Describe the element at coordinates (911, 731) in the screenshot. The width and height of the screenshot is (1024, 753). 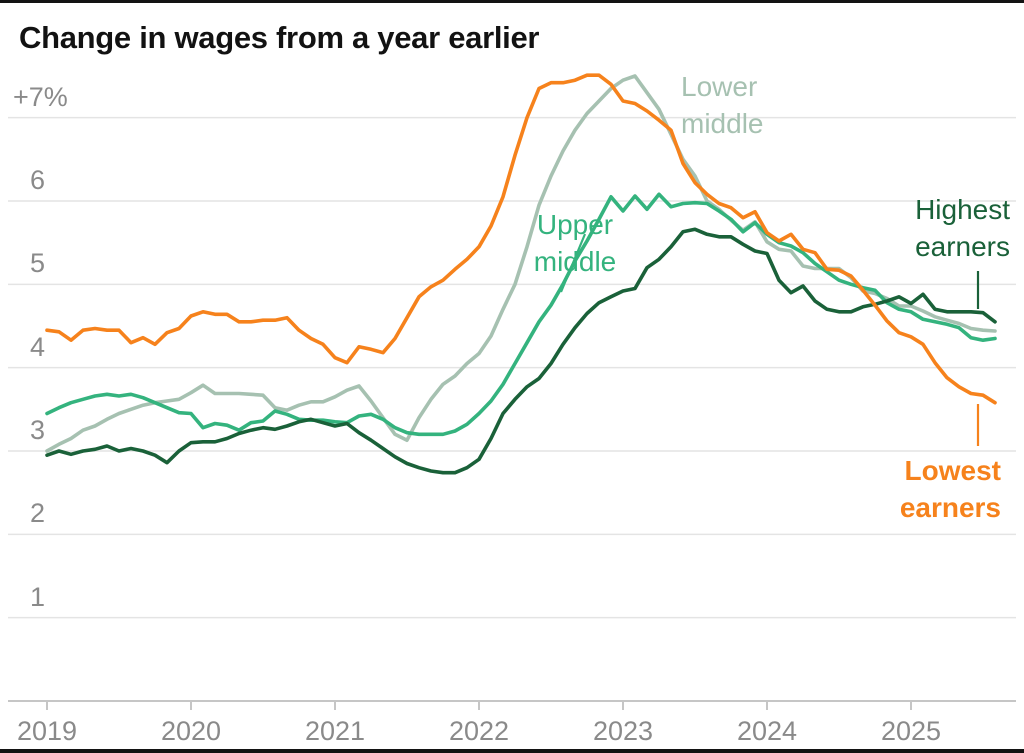
I see `x-axis-label: 2025` at that location.